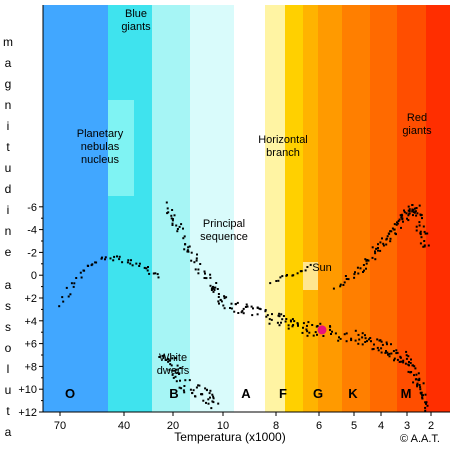 Image resolution: width=450 pixels, height=450 pixels. What do you see at coordinates (124, 426) in the screenshot?
I see `x-tick-label: 40` at bounding box center [124, 426].